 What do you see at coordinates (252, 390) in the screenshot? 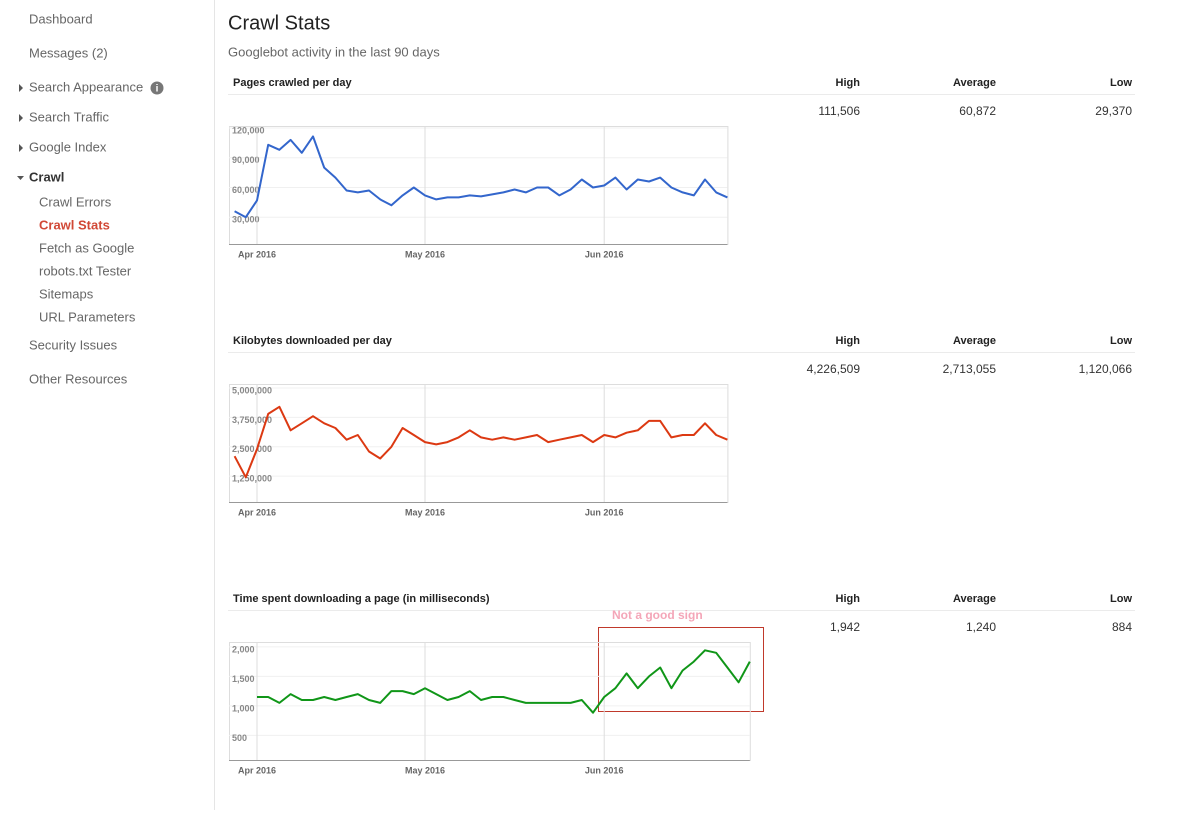
I see `y-tick-label: 5,000,000` at bounding box center [252, 390].